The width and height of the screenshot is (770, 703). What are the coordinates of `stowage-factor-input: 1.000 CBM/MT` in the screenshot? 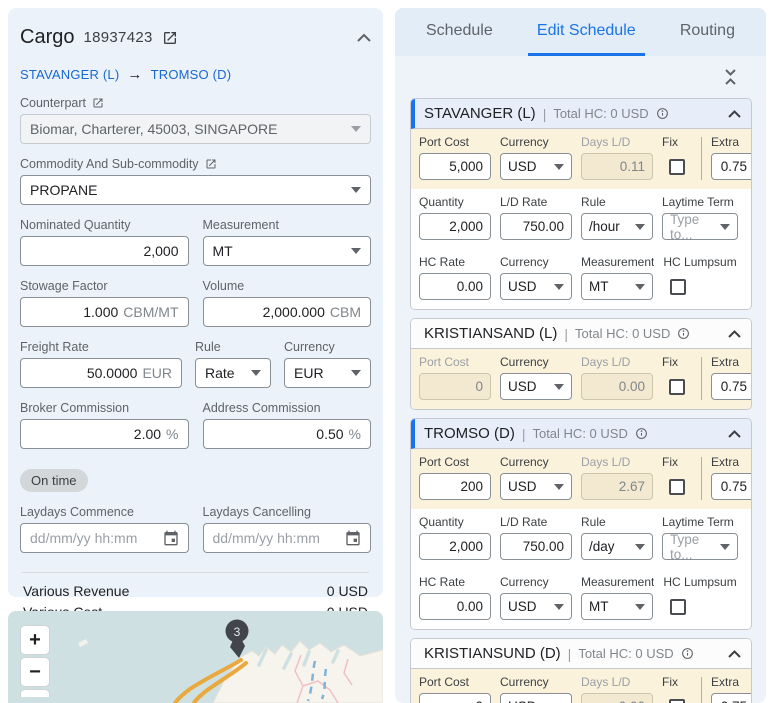 It's located at (104, 312).